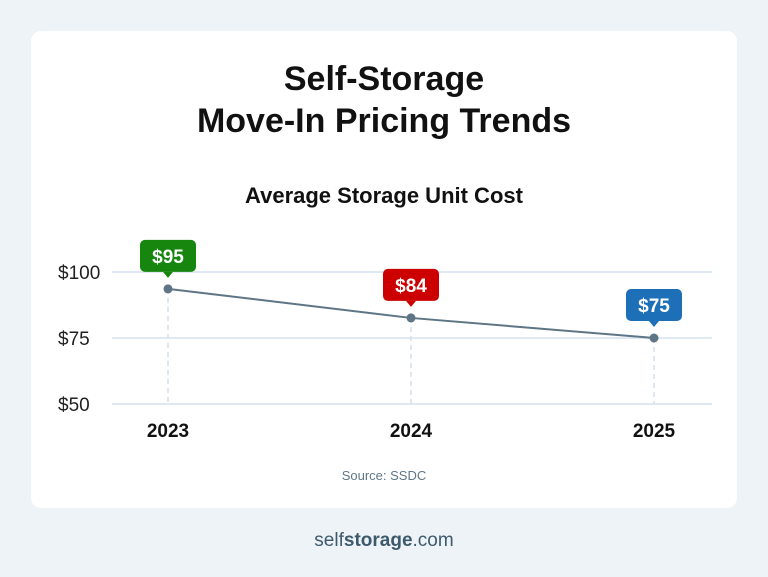 The width and height of the screenshot is (768, 577). What do you see at coordinates (378, 540) in the screenshot?
I see `brand-bold: storage` at bounding box center [378, 540].